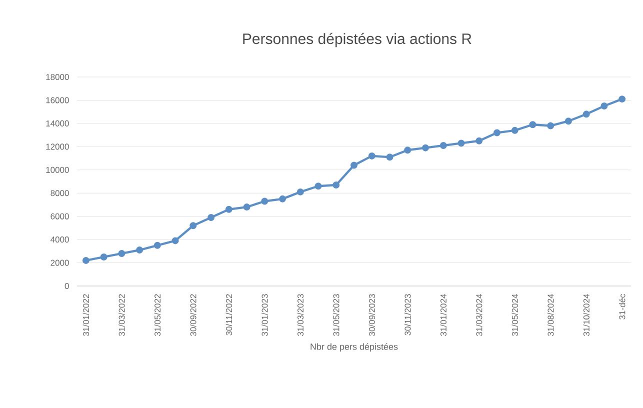 The image size is (643, 408). Describe the element at coordinates (57, 100) in the screenshot. I see `y-tick-label: 16000` at that location.